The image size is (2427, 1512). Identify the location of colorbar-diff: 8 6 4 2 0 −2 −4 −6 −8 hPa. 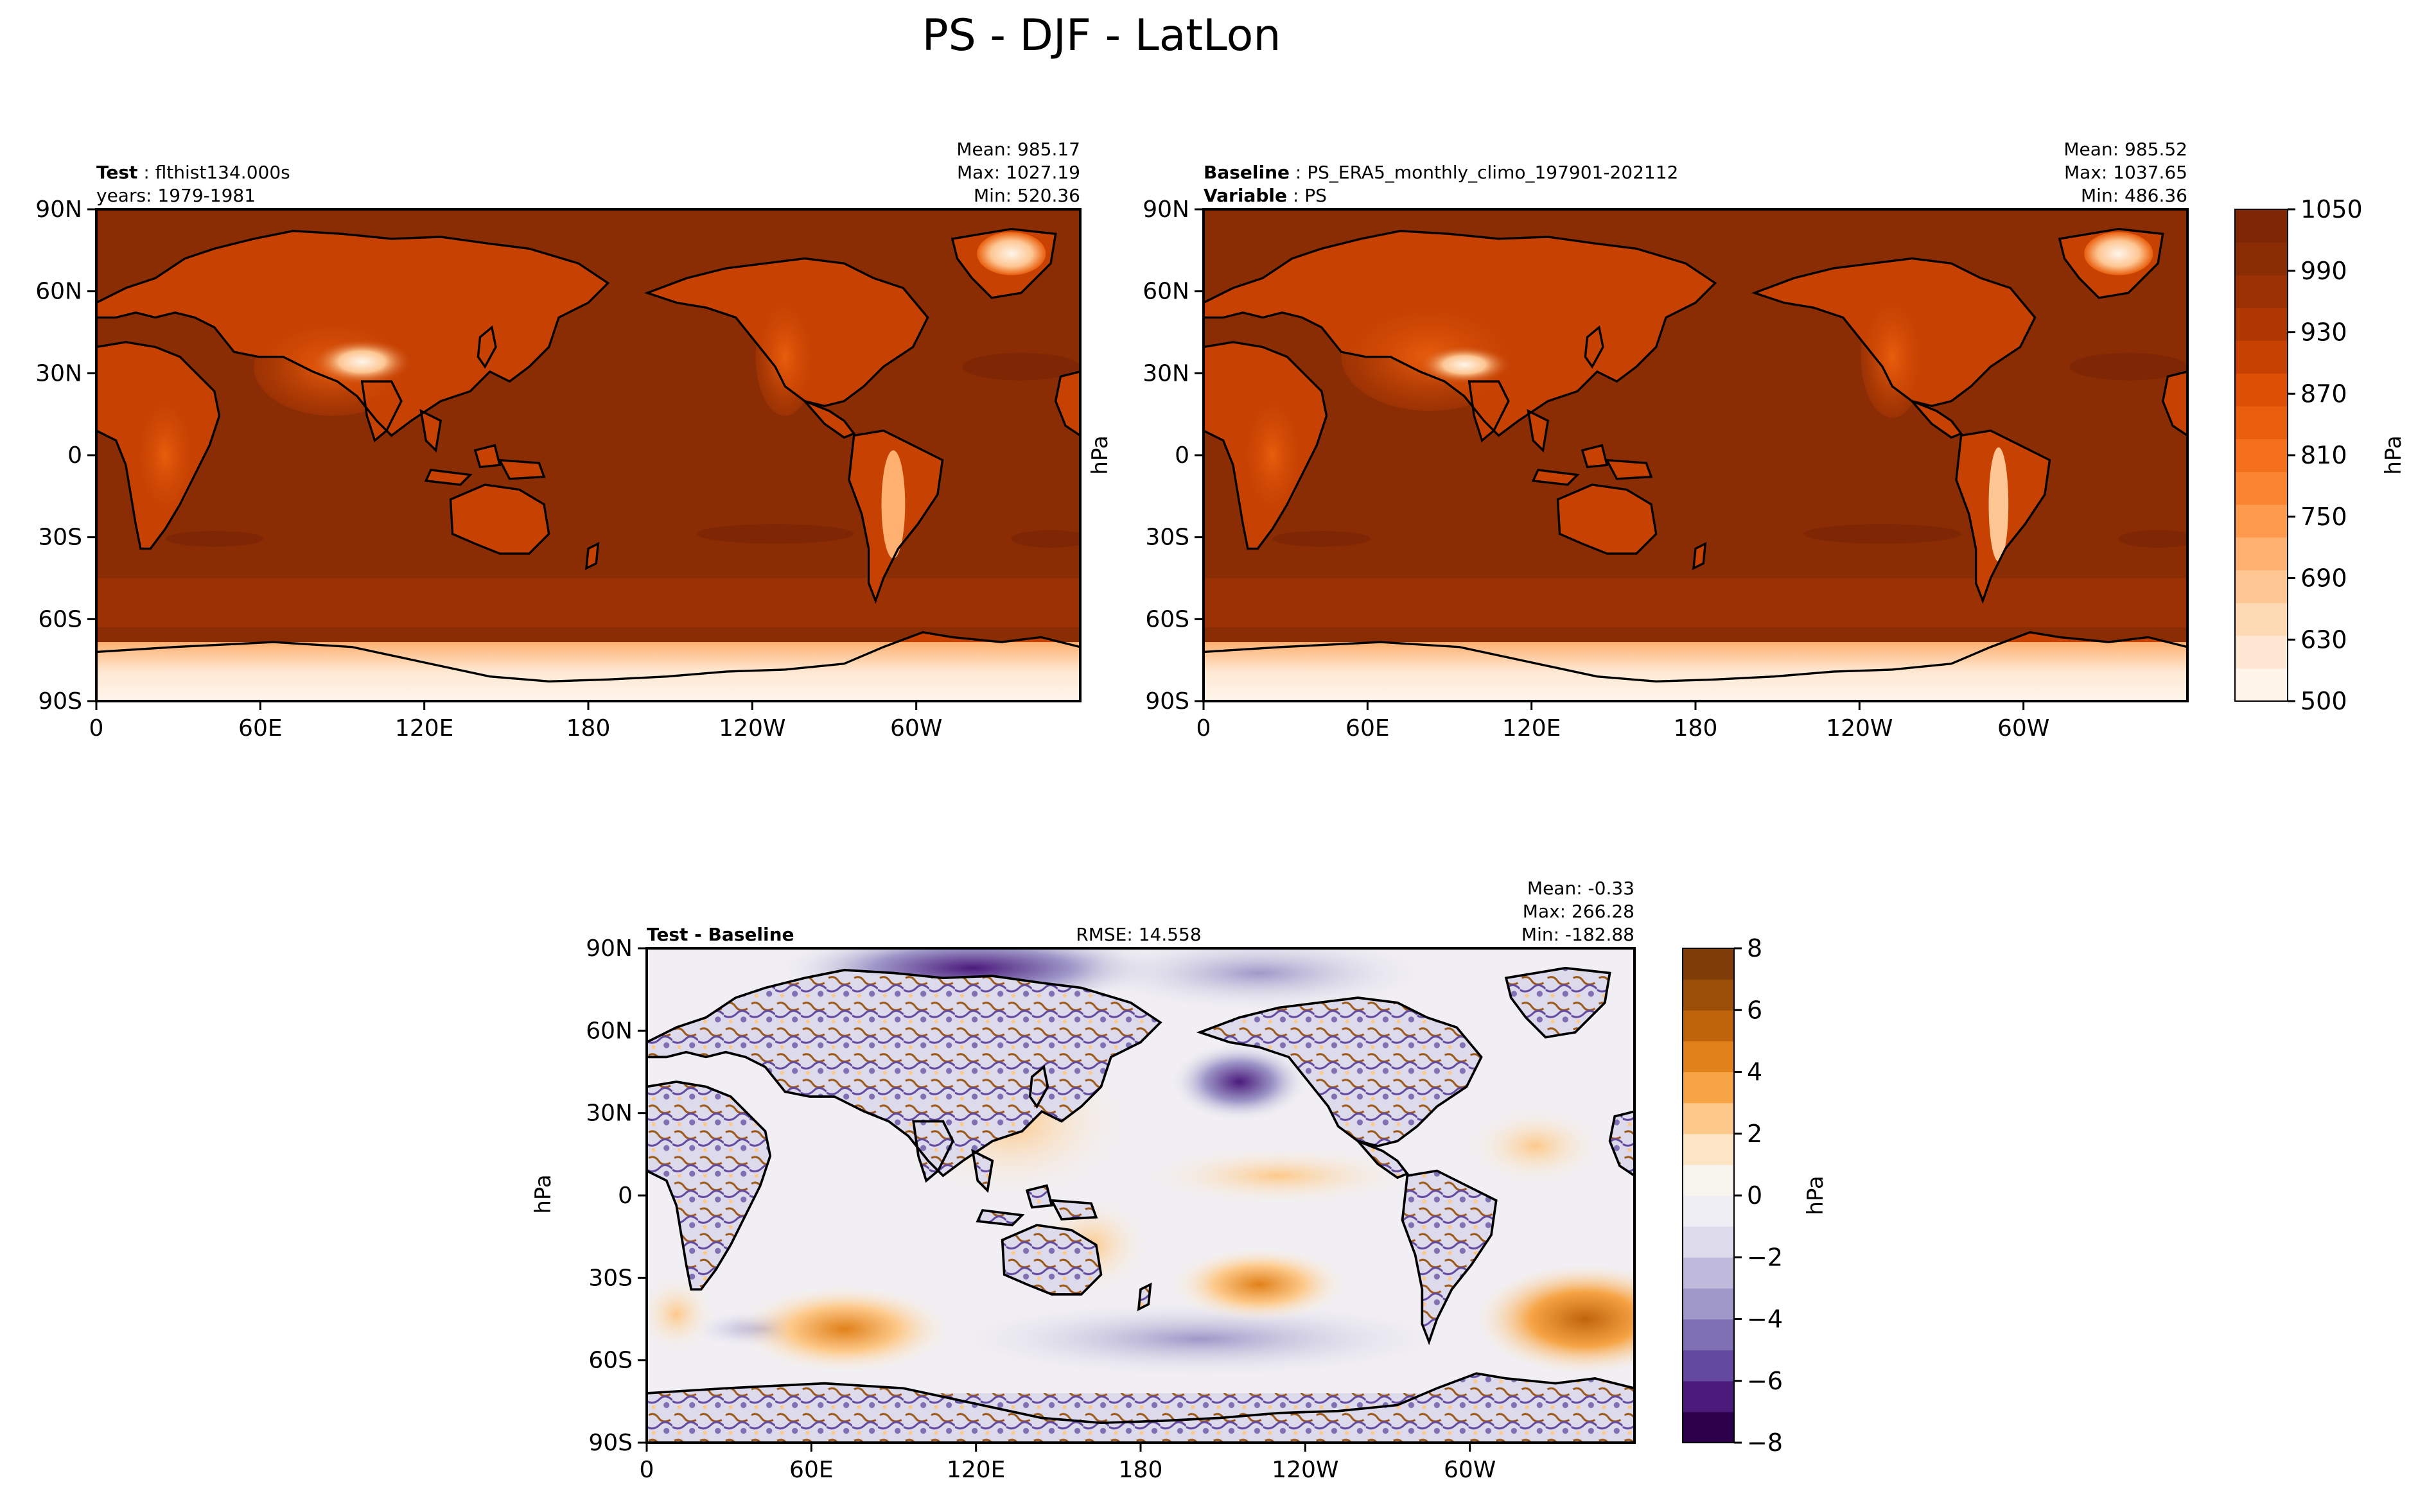
(1755, 1195).